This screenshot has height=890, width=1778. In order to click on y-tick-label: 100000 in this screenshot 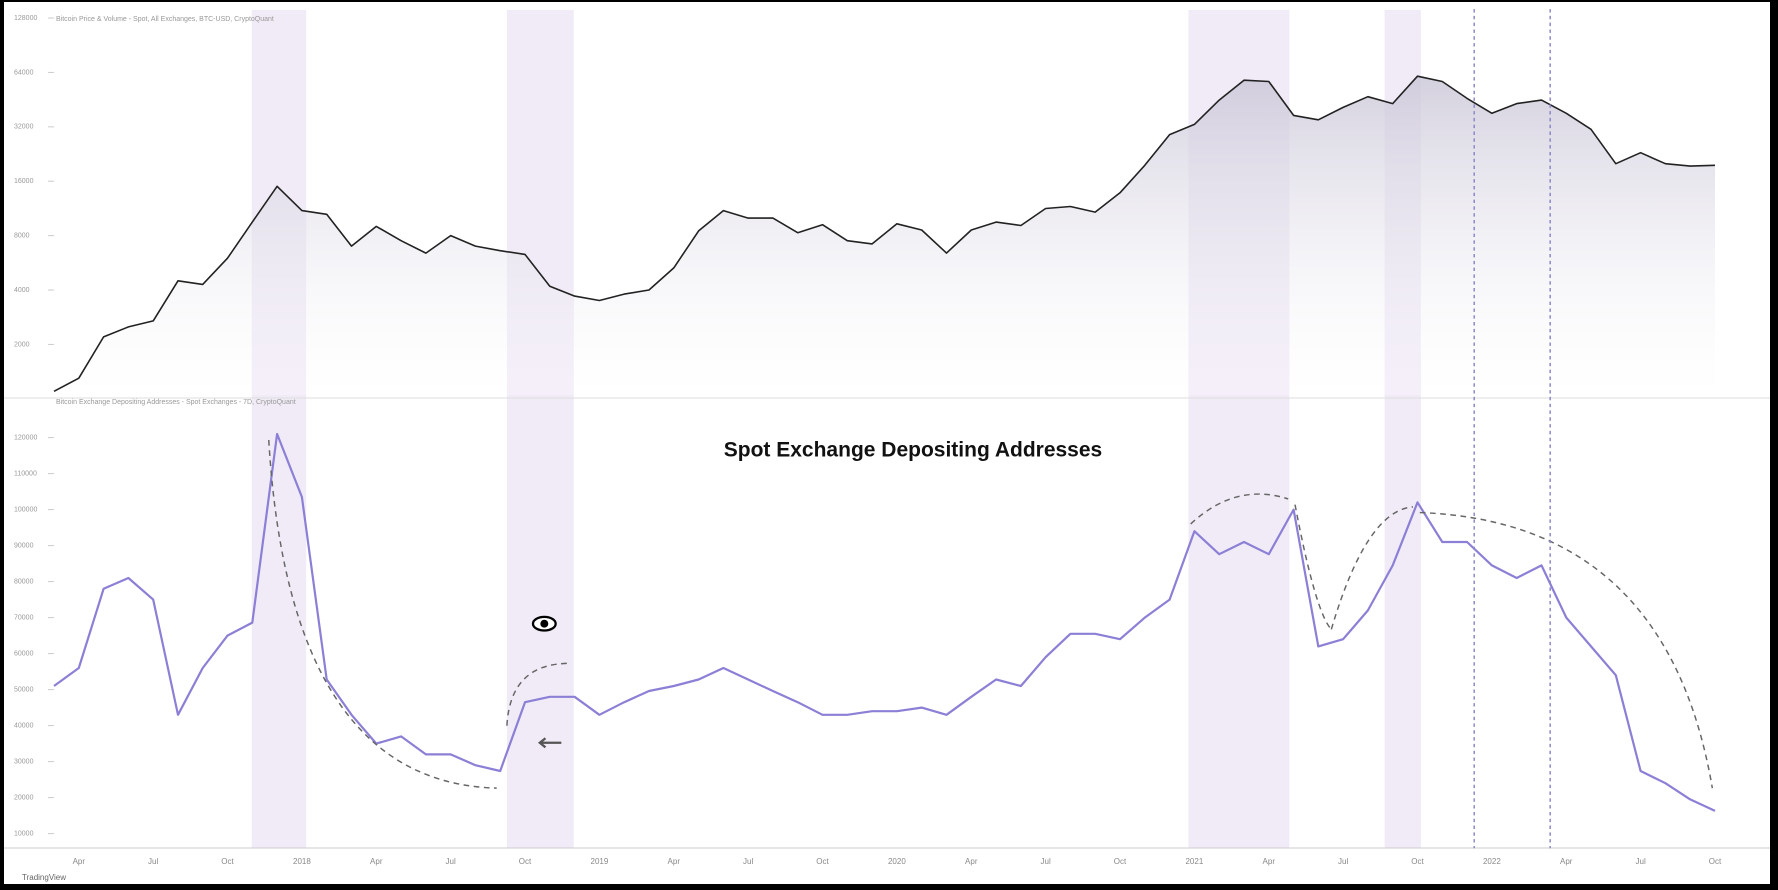, I will do `click(25, 509)`.